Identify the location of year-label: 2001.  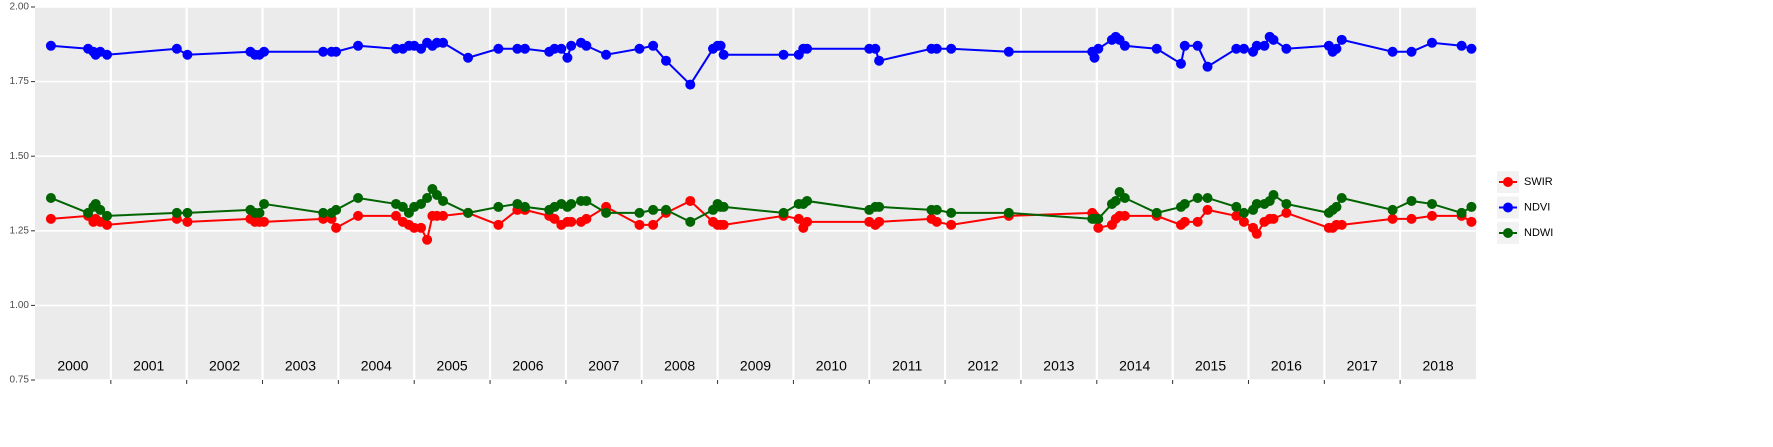
(148, 366).